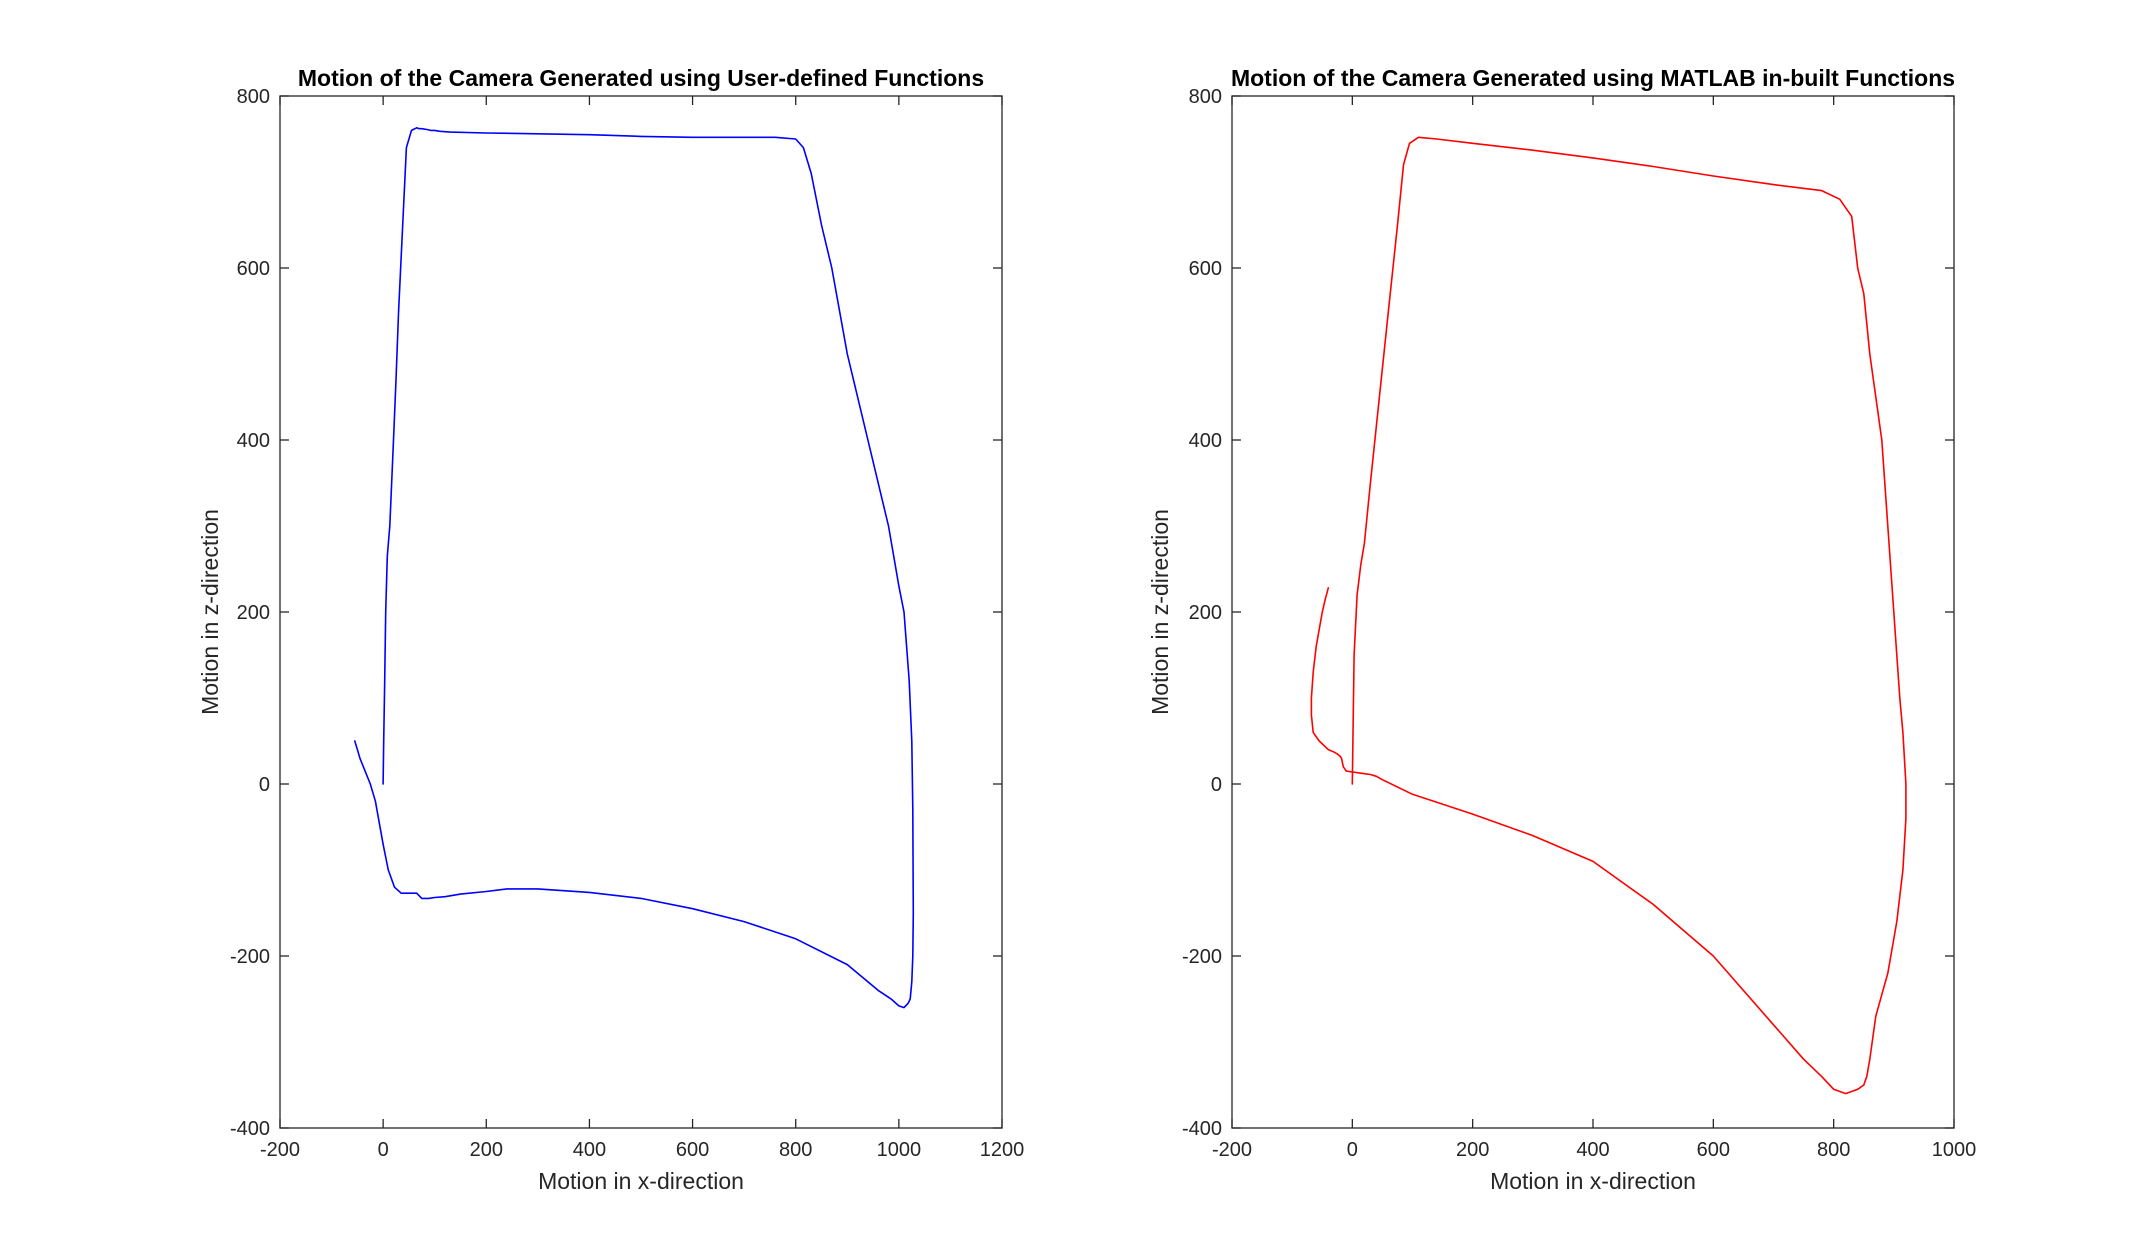 This screenshot has width=2134, height=1253. What do you see at coordinates (210, 612) in the screenshot?
I see `y-axis-label-left: Motion in z-direction` at bounding box center [210, 612].